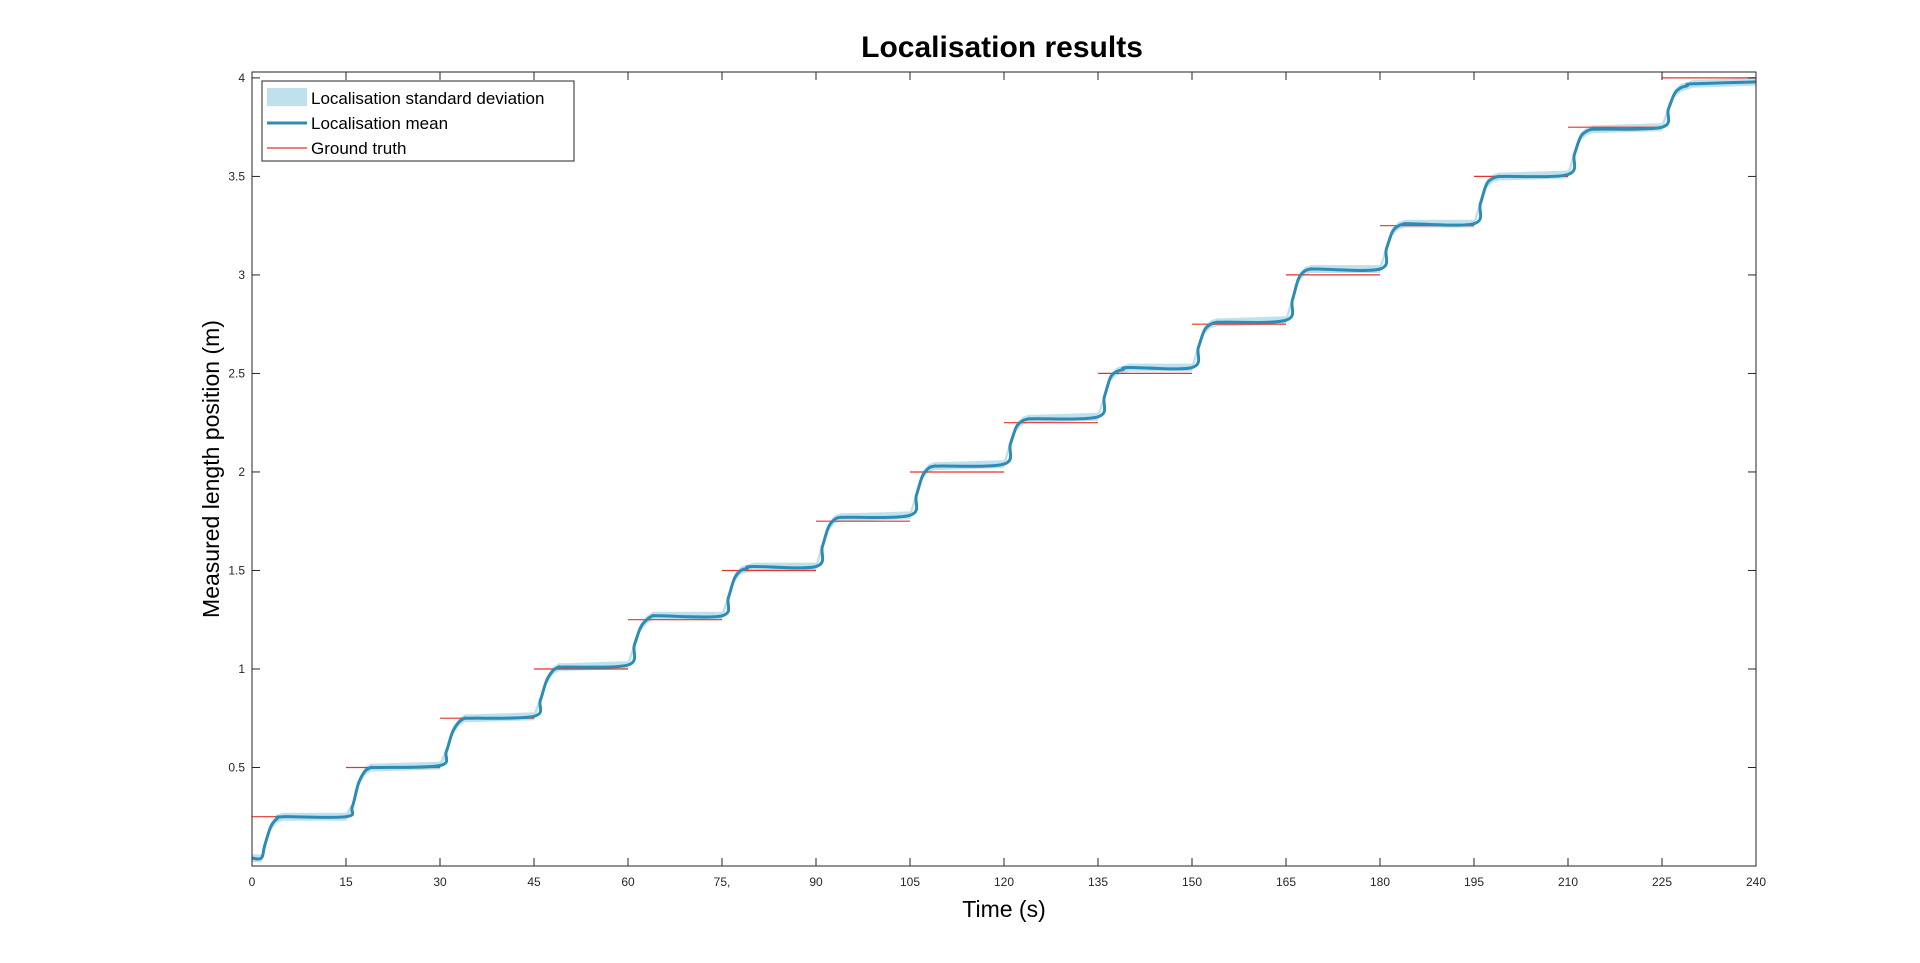 Image resolution: width=1920 pixels, height=963 pixels. I want to click on x-tick-label: 90, so click(816, 882).